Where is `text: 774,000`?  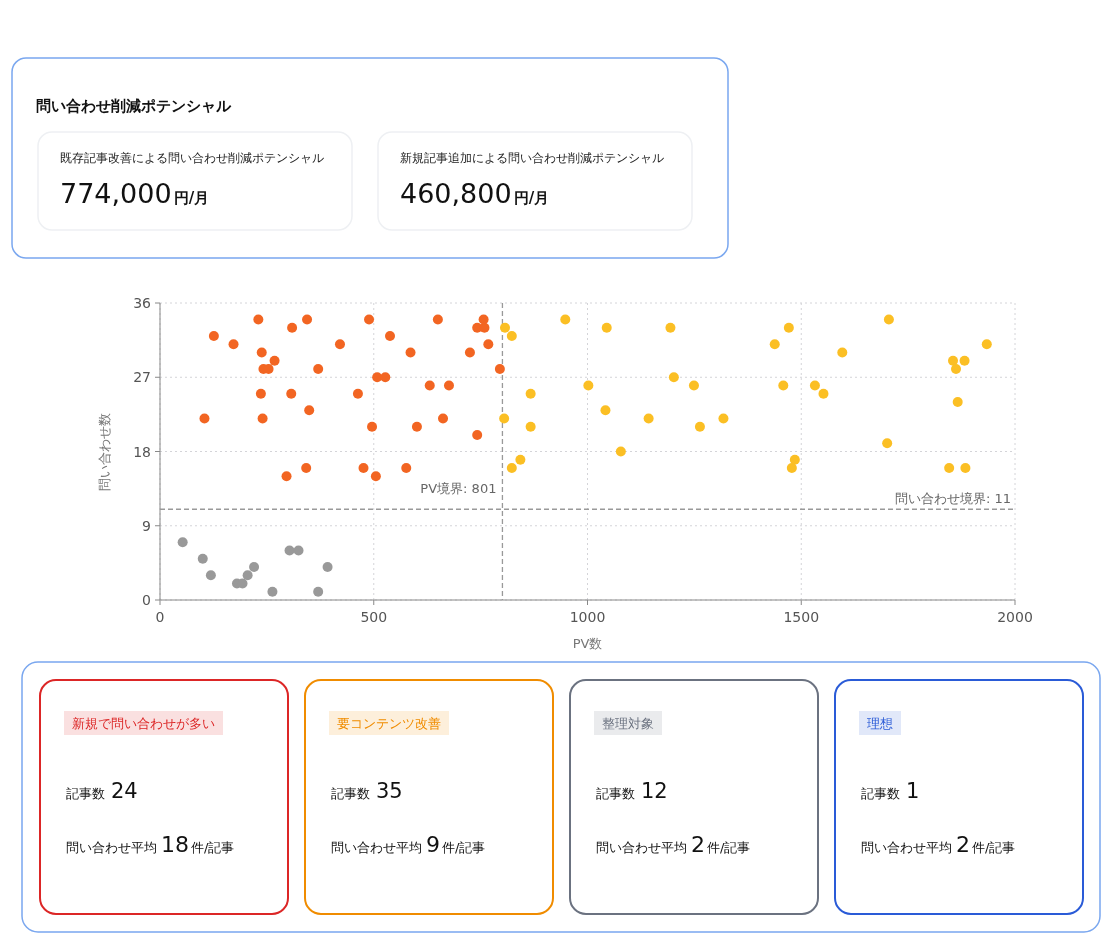 text: 774,000 is located at coordinates (116, 193).